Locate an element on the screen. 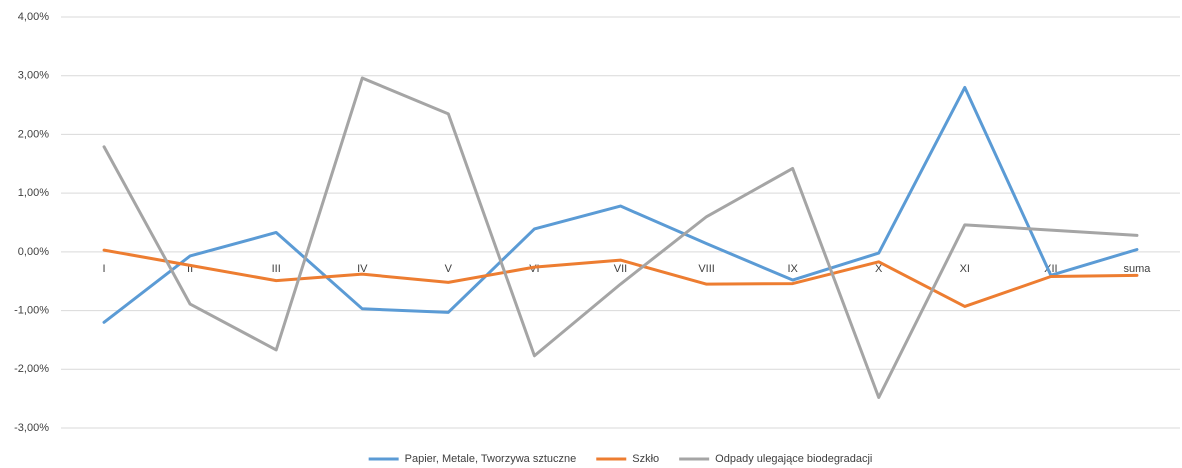 The image size is (1182, 468). legend-label: Odpady ulegające biodegradacji is located at coordinates (793, 459).